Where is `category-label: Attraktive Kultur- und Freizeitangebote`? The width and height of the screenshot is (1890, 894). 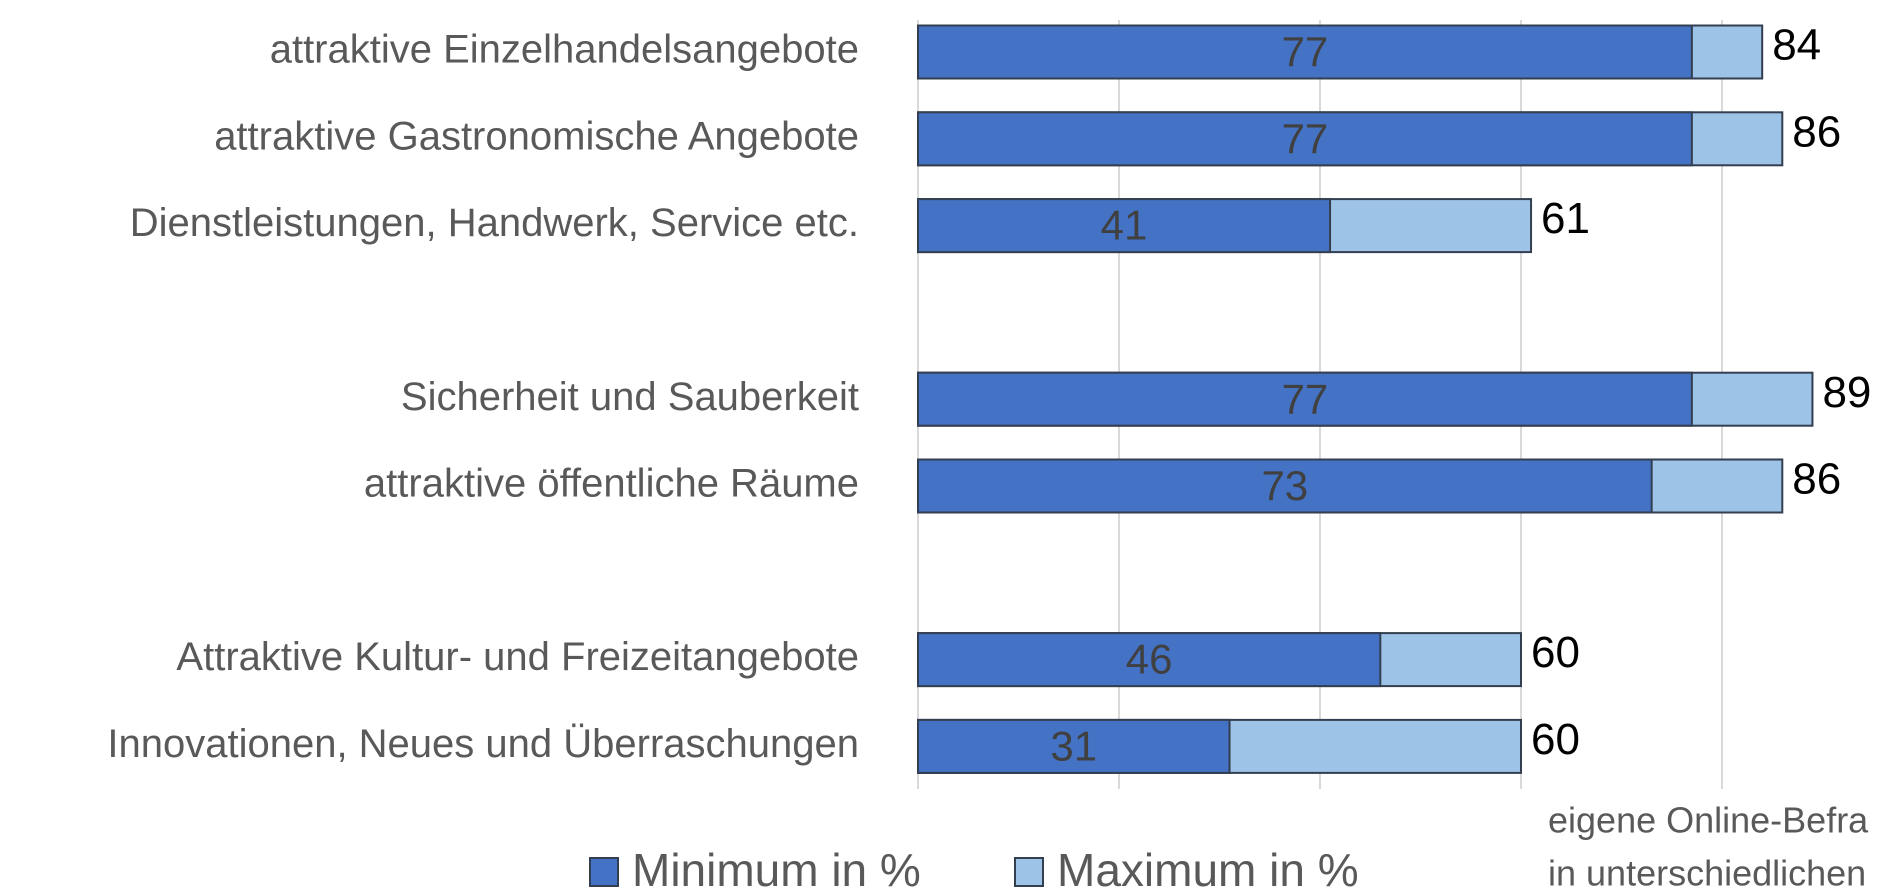 category-label: Attraktive Kultur- und Freizeitangebote is located at coordinates (517, 657).